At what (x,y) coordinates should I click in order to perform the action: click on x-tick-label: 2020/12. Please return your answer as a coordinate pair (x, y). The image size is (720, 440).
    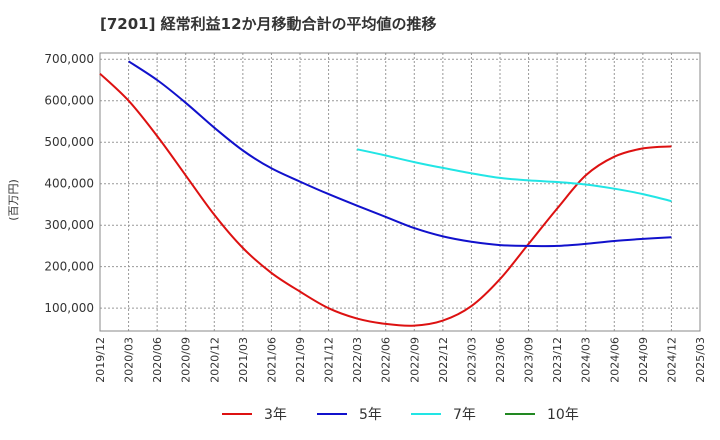
    Looking at the image, I should click on (214, 360).